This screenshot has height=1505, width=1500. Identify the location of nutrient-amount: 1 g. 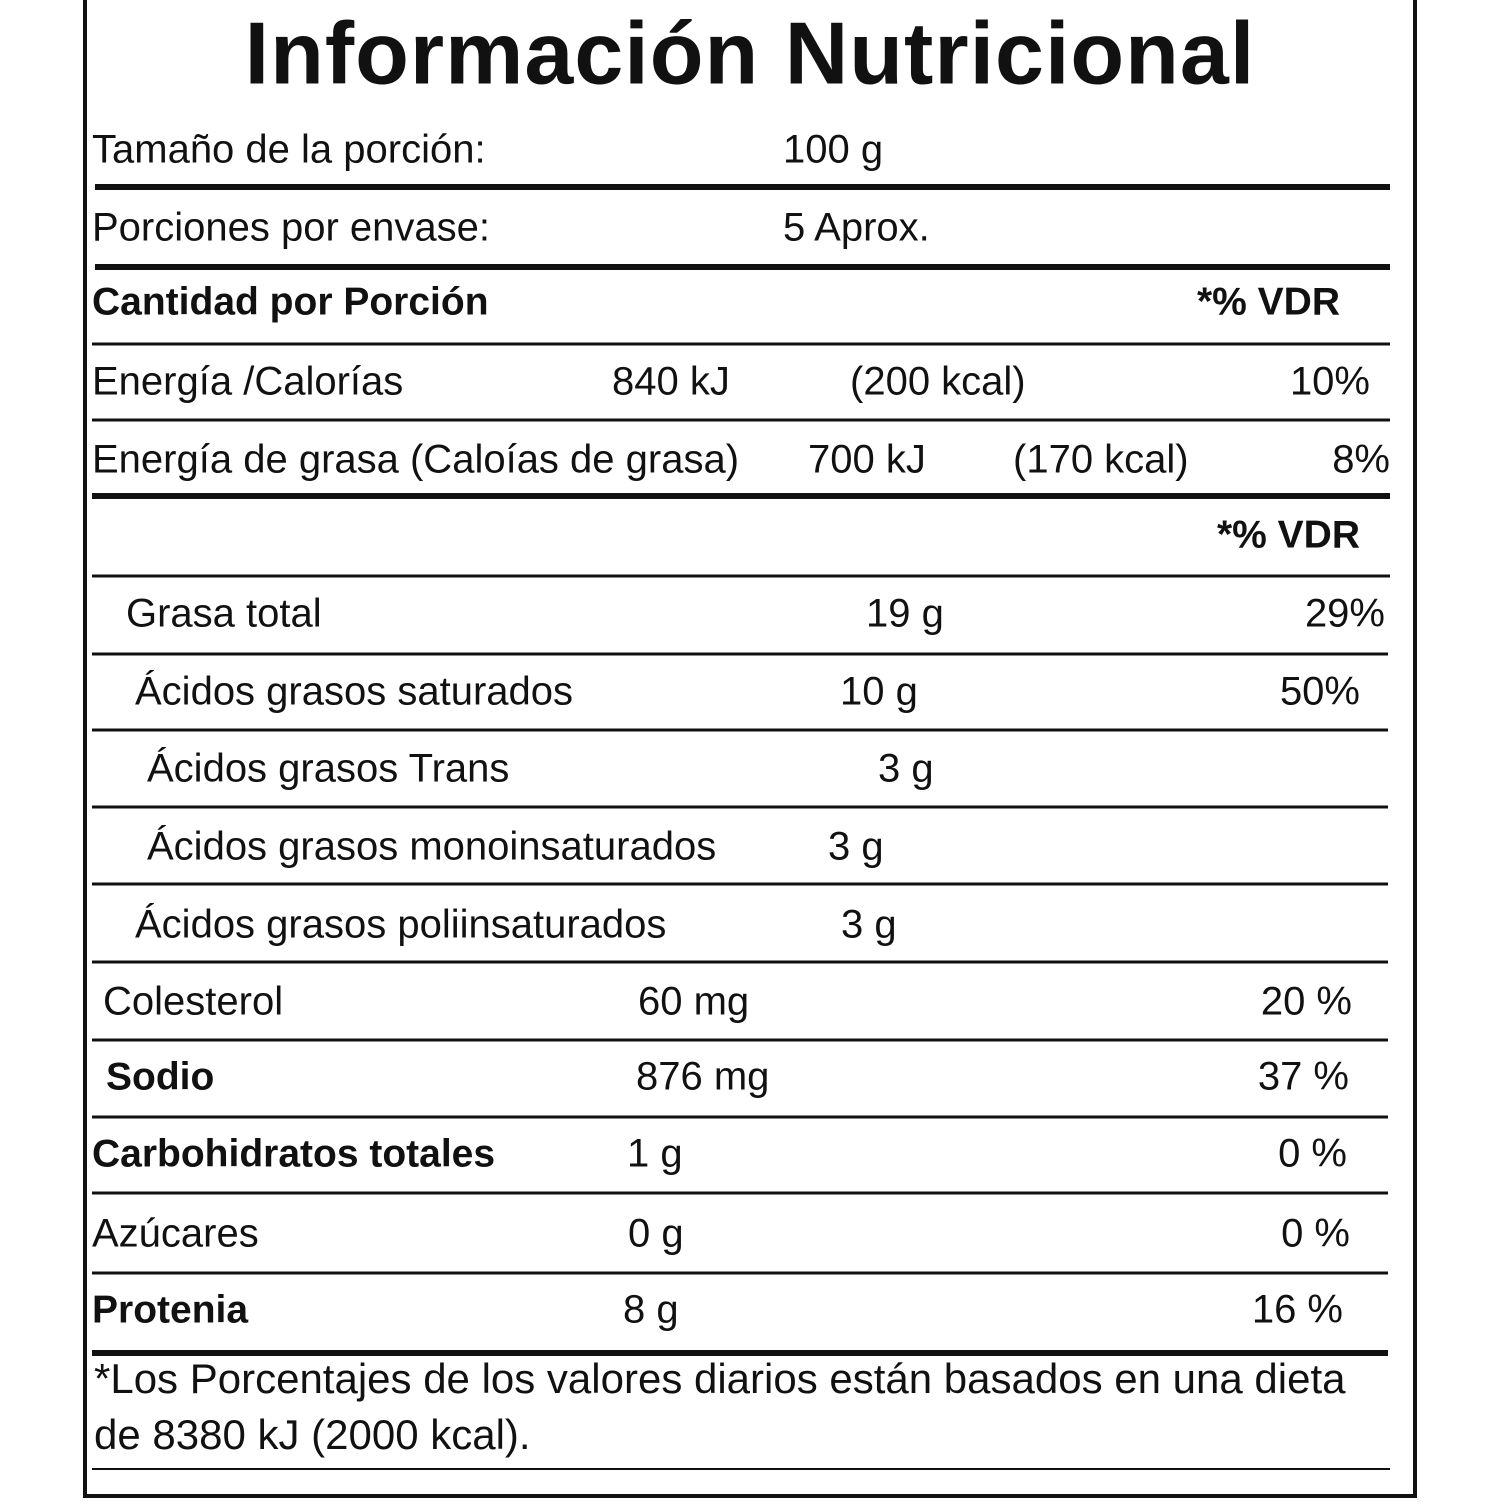
(655, 1154).